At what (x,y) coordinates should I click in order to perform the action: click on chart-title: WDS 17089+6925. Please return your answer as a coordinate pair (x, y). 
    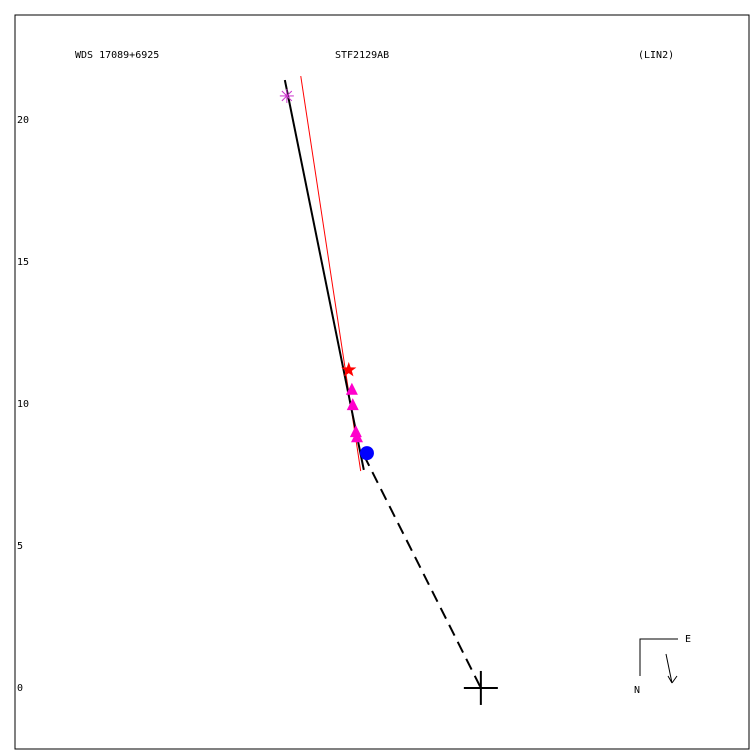
    Looking at the image, I should click on (117, 55).